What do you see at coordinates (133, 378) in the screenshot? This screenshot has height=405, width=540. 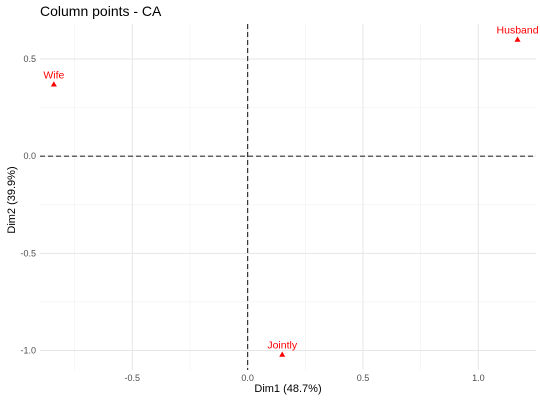 I see `x-tick-label: -0.5` at bounding box center [133, 378].